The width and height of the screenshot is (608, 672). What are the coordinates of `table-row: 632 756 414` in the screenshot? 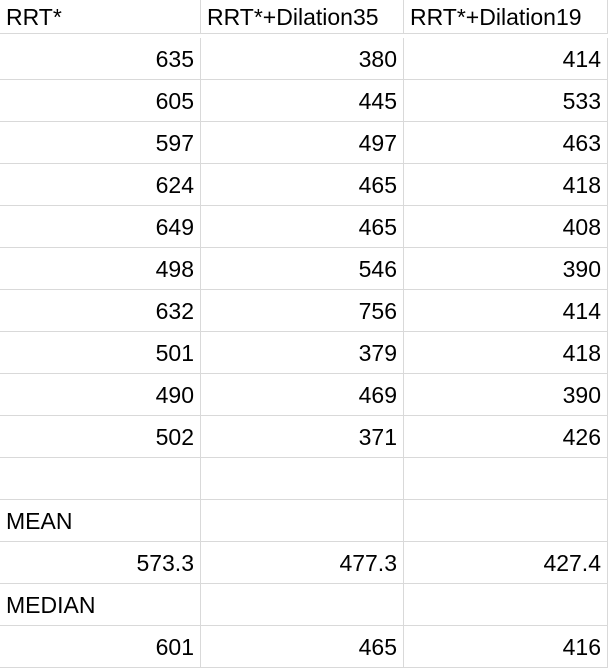 It's located at (304, 311).